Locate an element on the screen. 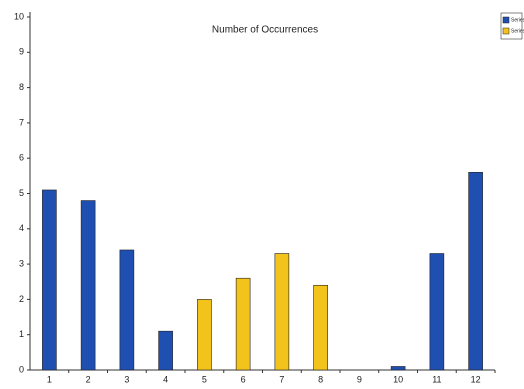 The width and height of the screenshot is (524, 389). x-tick-label: 2 is located at coordinates (88, 379).